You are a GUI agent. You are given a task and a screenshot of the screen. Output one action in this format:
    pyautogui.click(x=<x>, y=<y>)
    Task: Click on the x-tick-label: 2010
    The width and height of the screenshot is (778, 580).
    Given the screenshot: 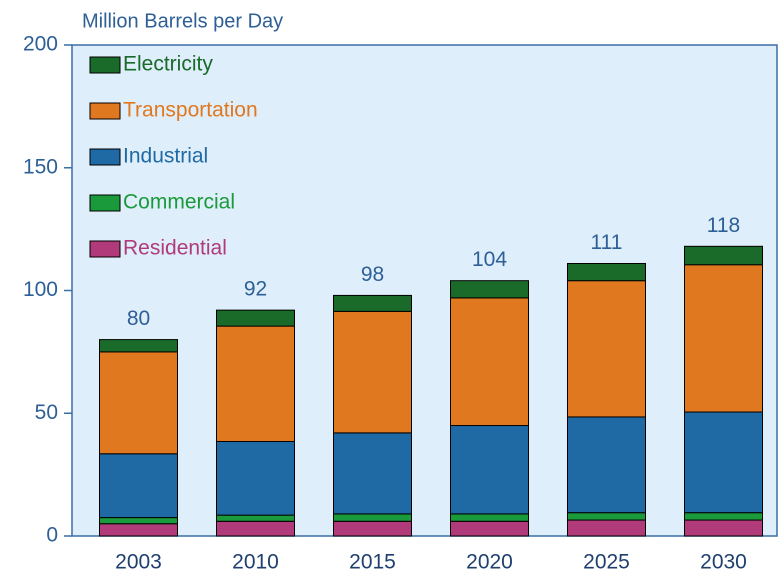 What is the action you would take?
    pyautogui.click(x=255, y=562)
    